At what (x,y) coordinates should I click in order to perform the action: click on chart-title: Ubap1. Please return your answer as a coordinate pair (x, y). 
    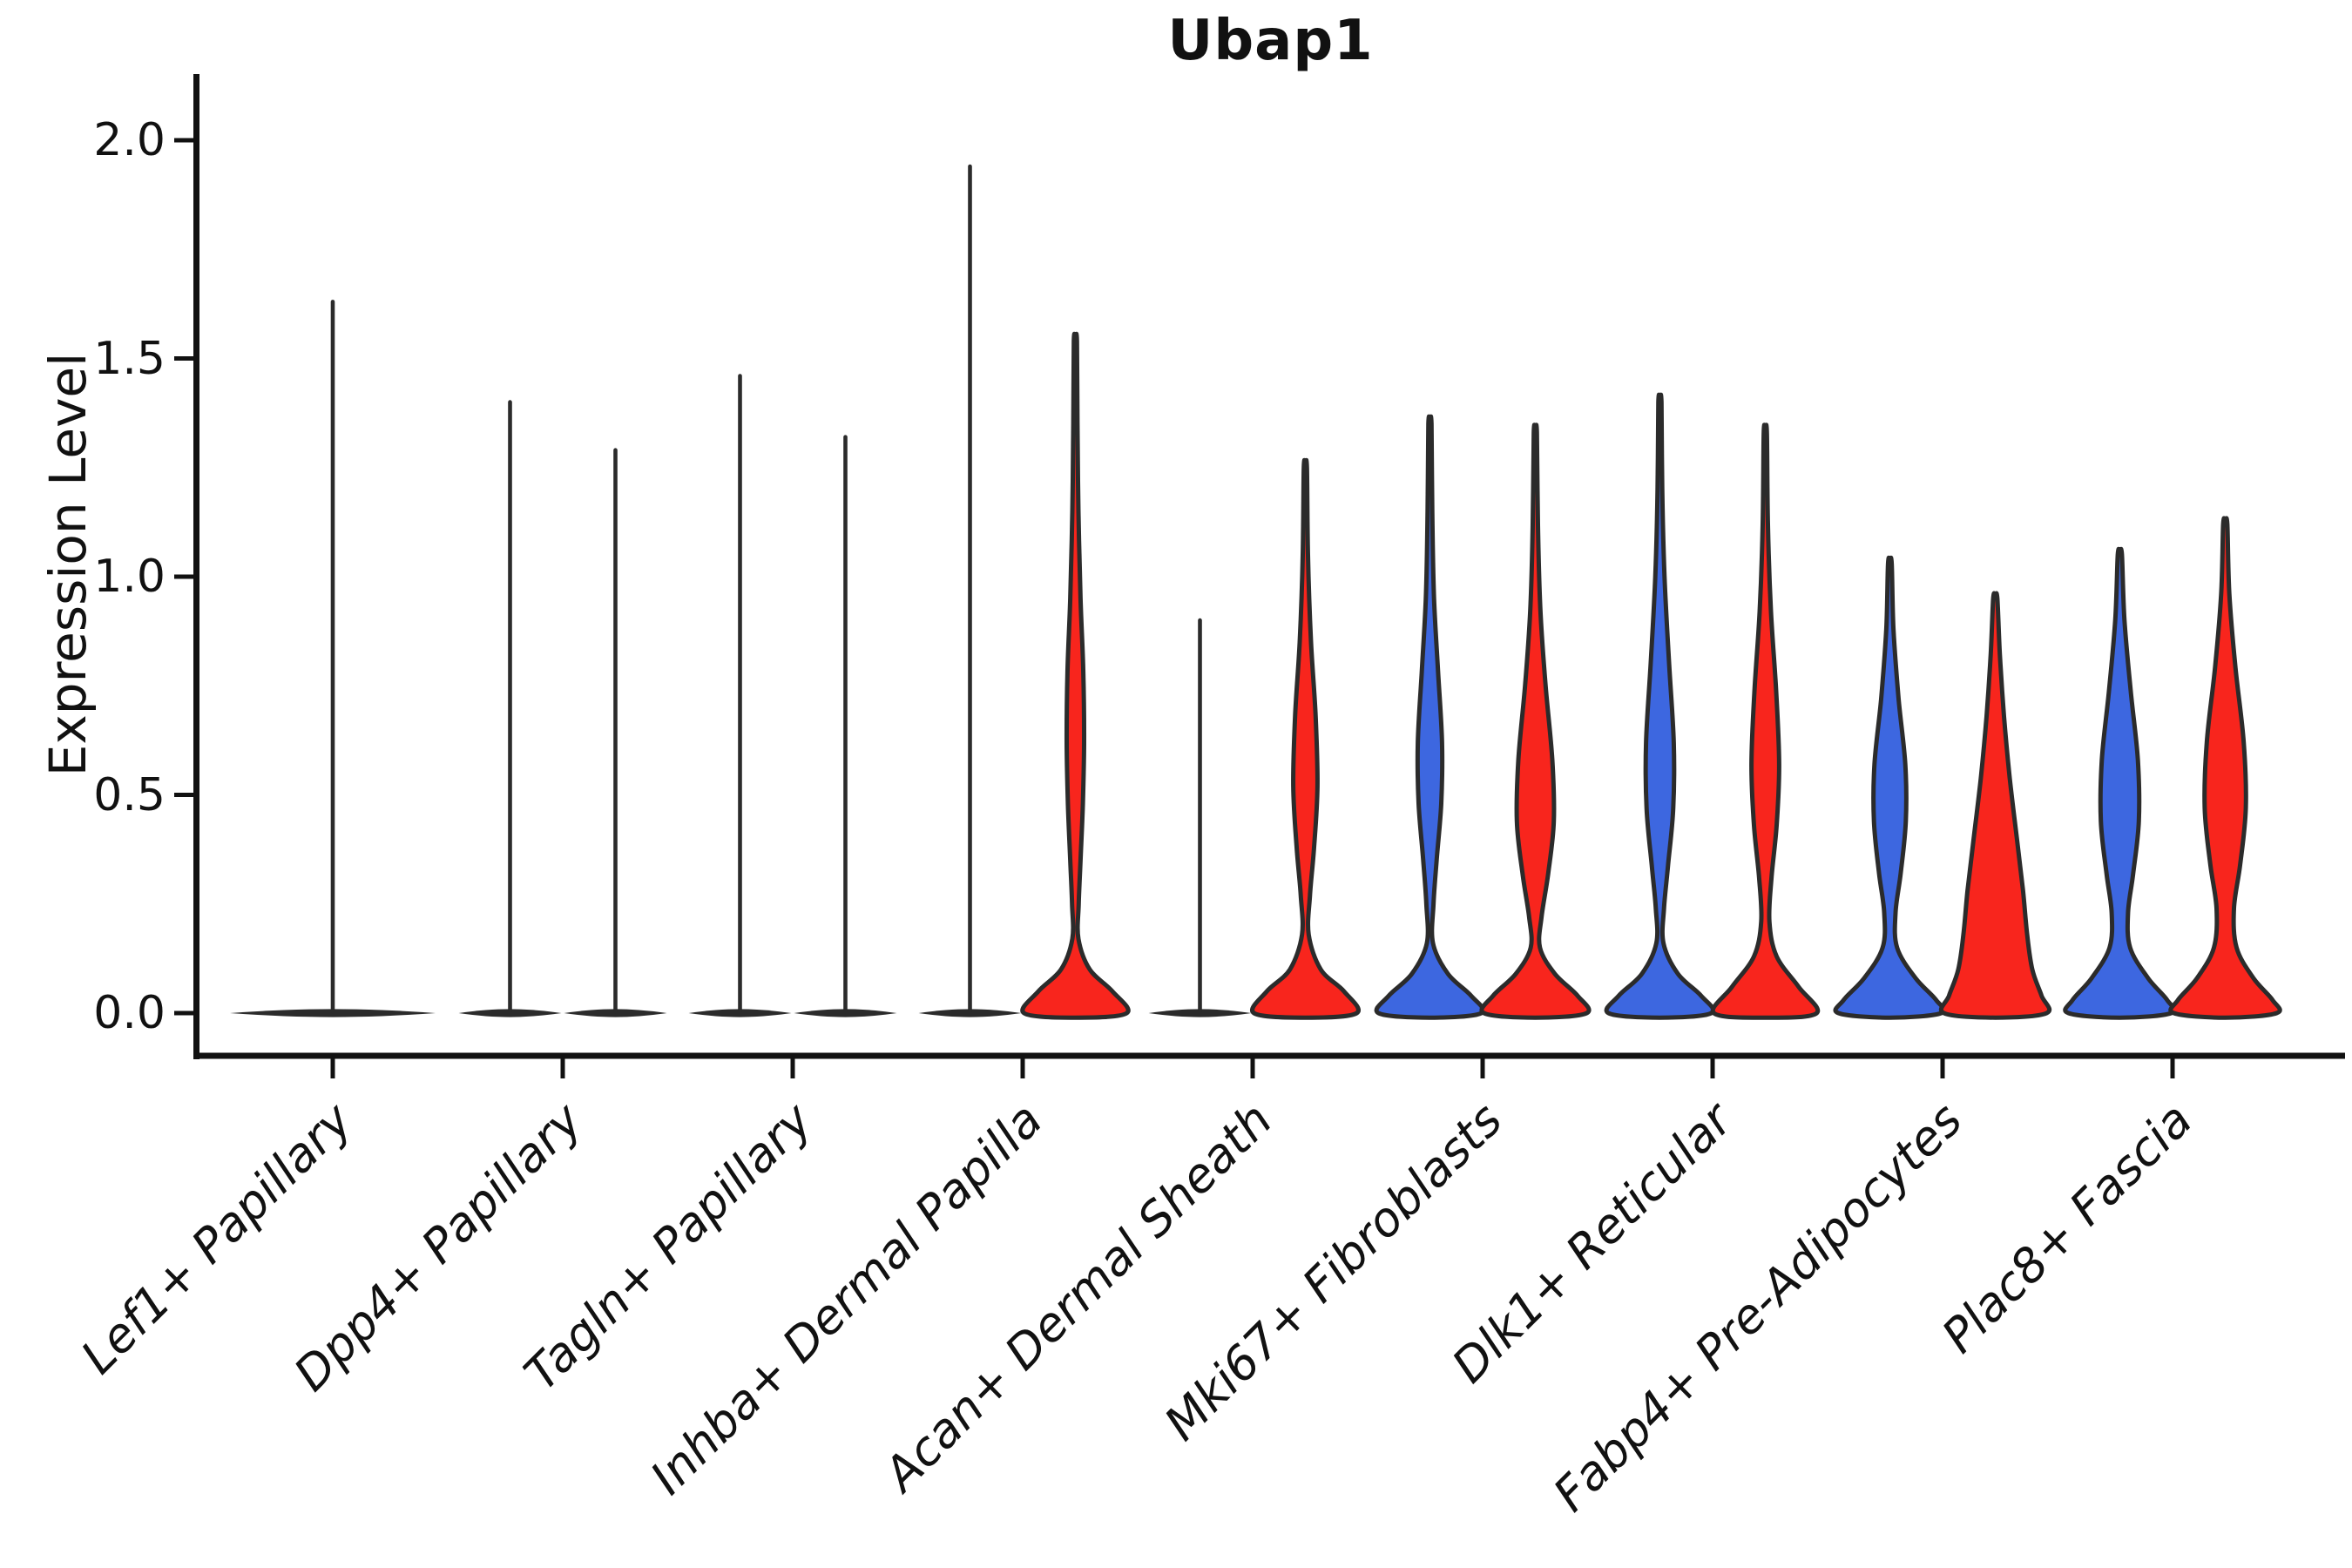
    Looking at the image, I should click on (1270, 41).